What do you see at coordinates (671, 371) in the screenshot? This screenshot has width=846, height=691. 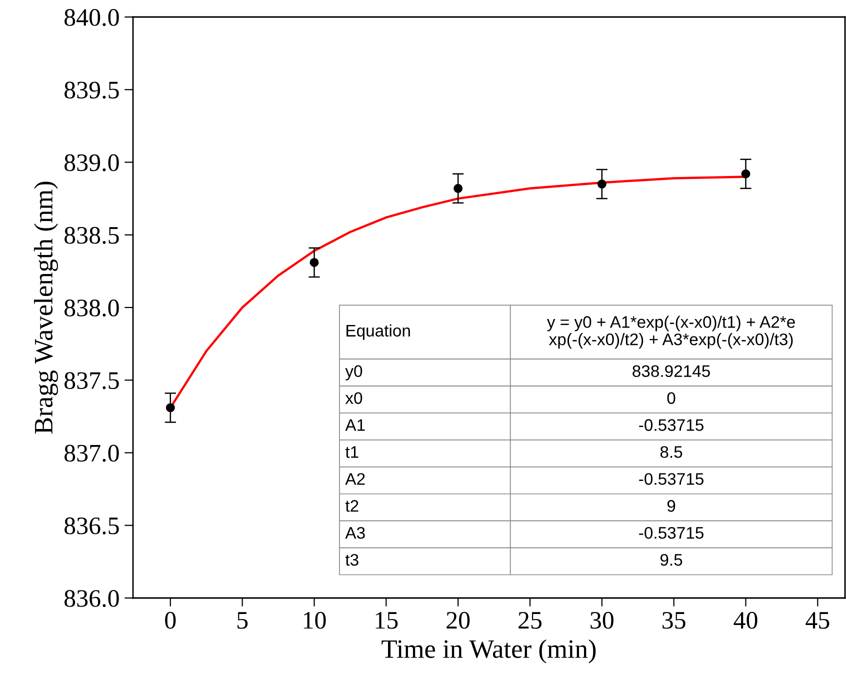 I see `annotation: 838.92145` at bounding box center [671, 371].